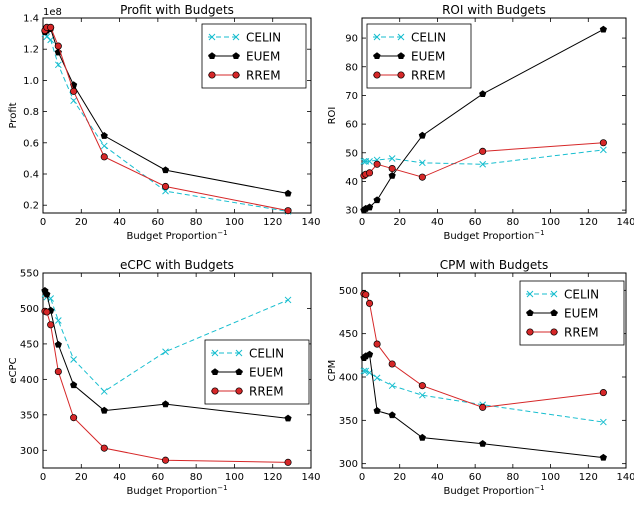  What do you see at coordinates (348, 464) in the screenshot?
I see `y-tick-label: 300` at bounding box center [348, 464].